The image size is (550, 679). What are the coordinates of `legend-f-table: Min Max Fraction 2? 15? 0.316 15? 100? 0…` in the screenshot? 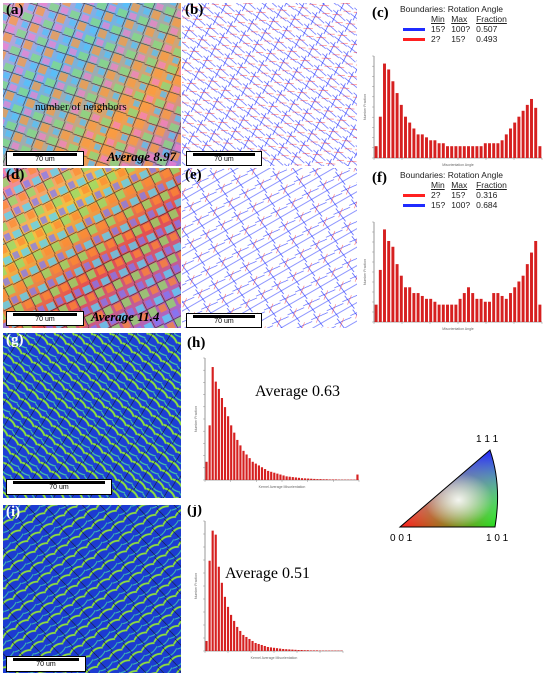 It's located at (455, 195).